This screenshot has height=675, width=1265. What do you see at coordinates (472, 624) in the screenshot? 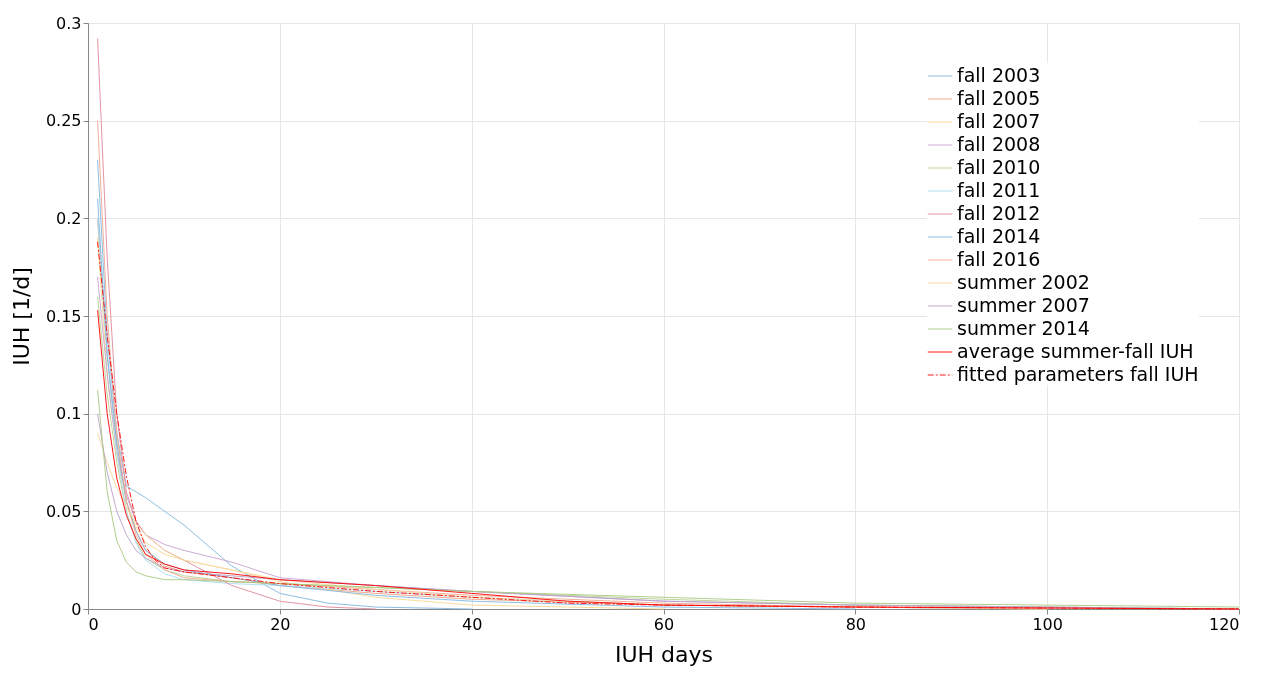
I see `x-tick-label: 40` at bounding box center [472, 624].